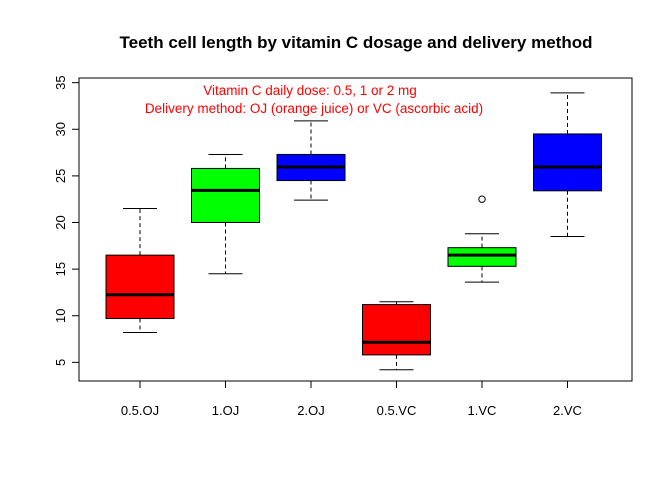  I want to click on y-tick-label: 20, so click(60, 222).